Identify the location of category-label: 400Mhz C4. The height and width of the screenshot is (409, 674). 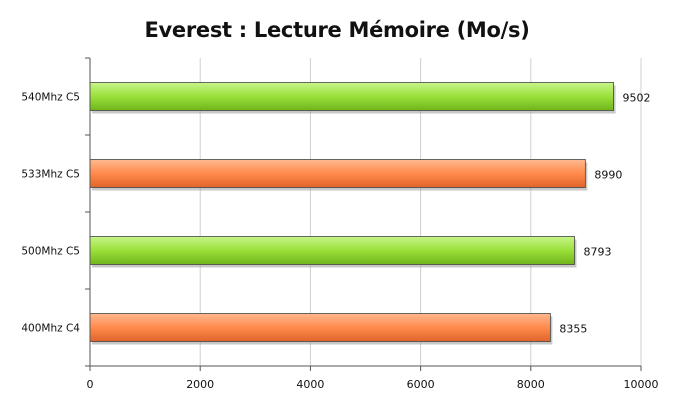
(50, 329).